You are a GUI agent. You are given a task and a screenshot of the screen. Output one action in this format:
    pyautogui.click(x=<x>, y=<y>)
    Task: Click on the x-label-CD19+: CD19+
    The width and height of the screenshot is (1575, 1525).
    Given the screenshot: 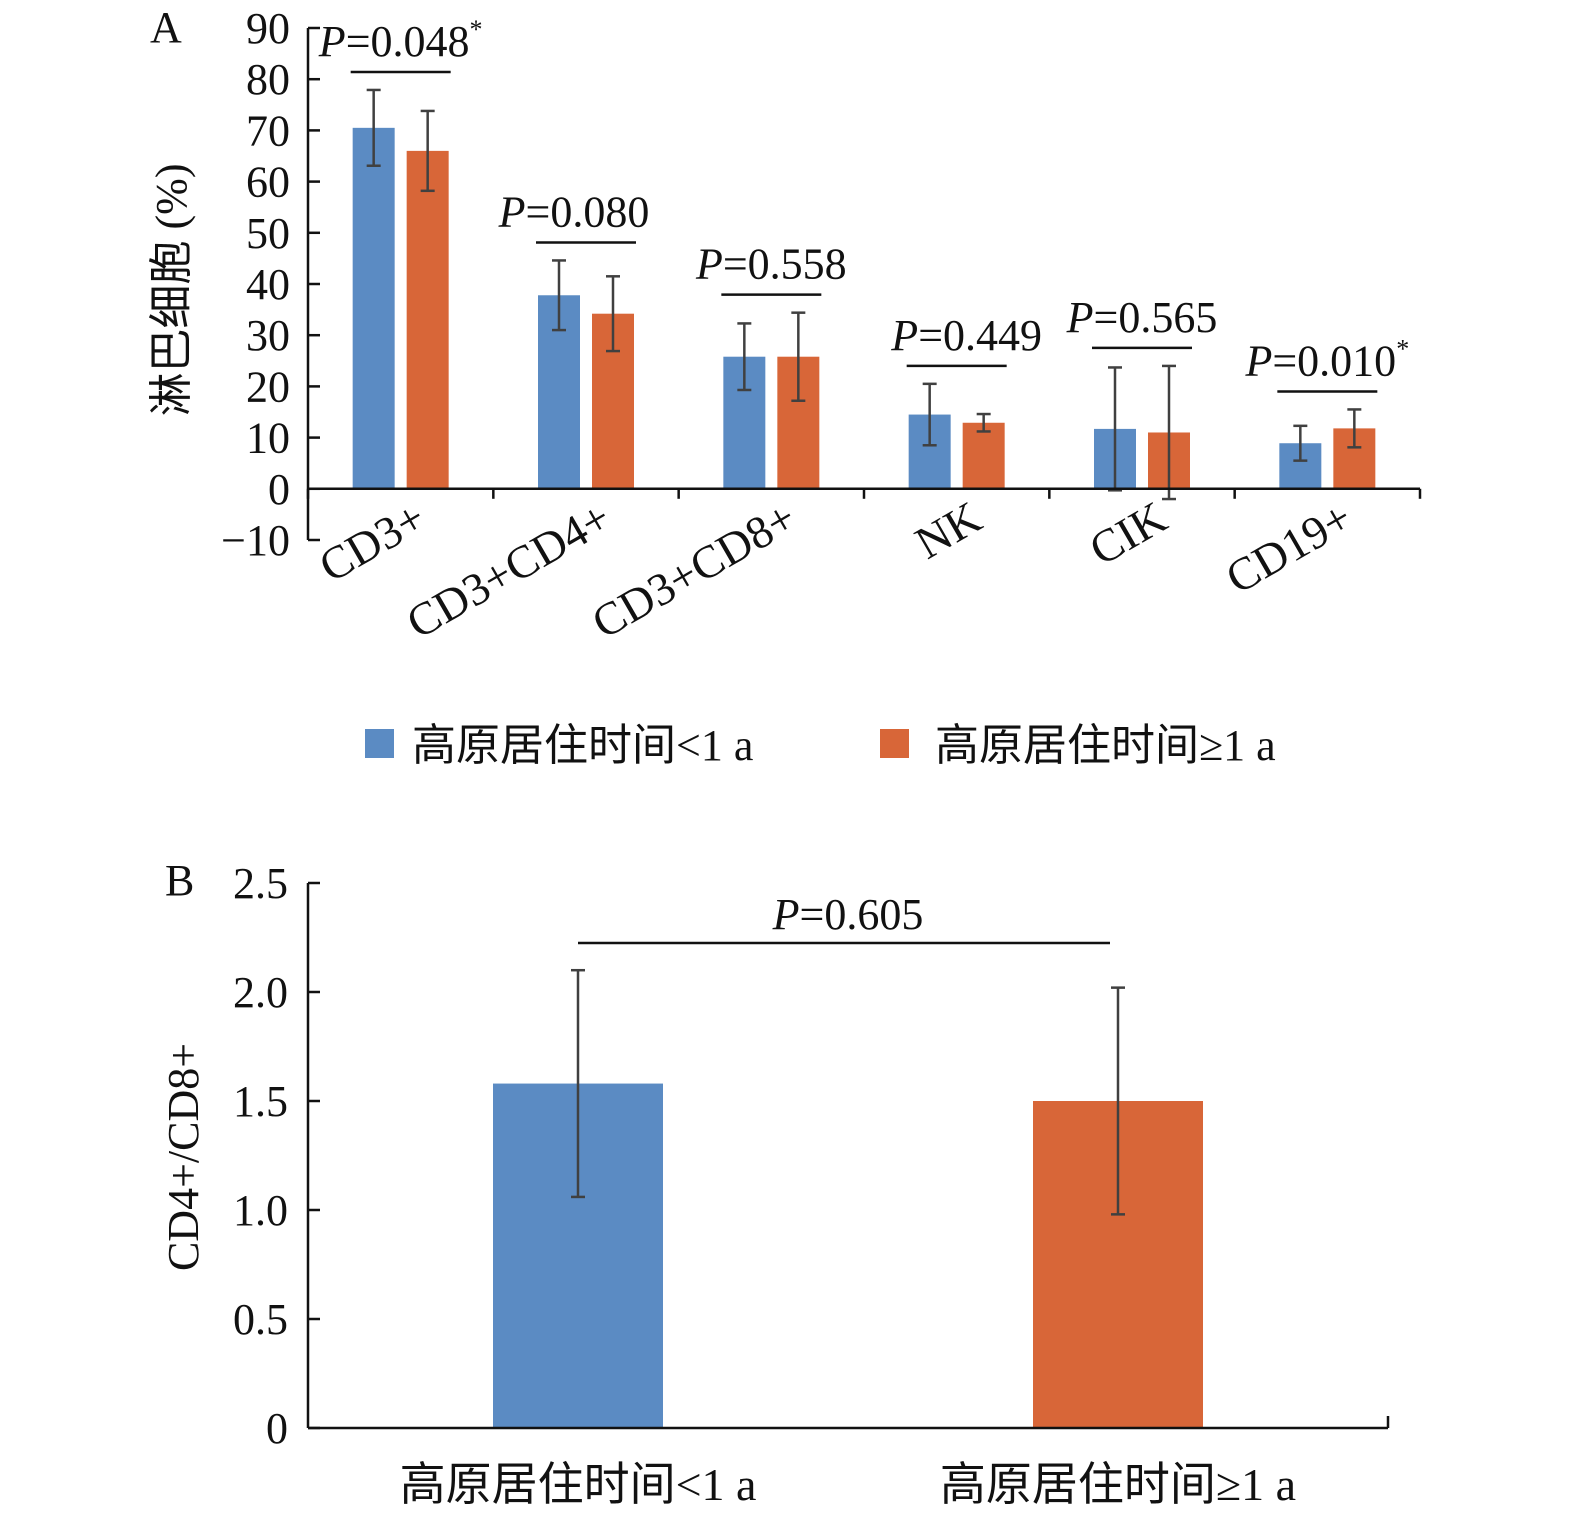 What is the action you would take?
    pyautogui.click(x=1288, y=547)
    